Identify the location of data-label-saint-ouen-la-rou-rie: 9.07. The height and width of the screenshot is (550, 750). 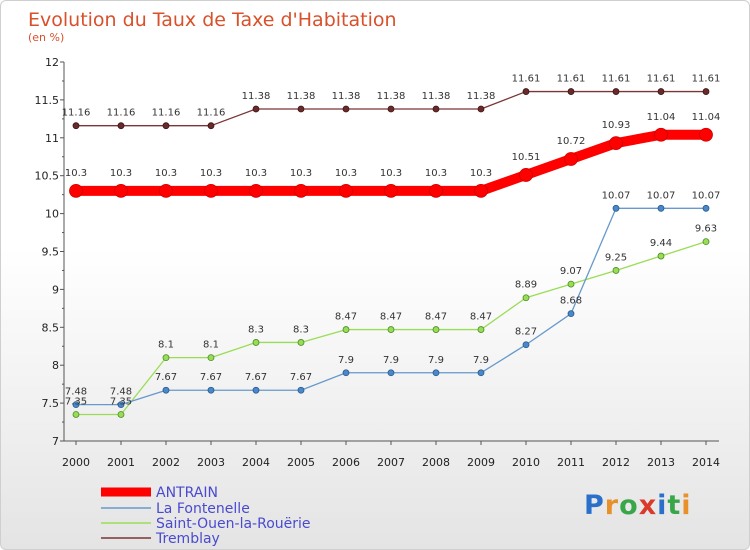
(571, 271).